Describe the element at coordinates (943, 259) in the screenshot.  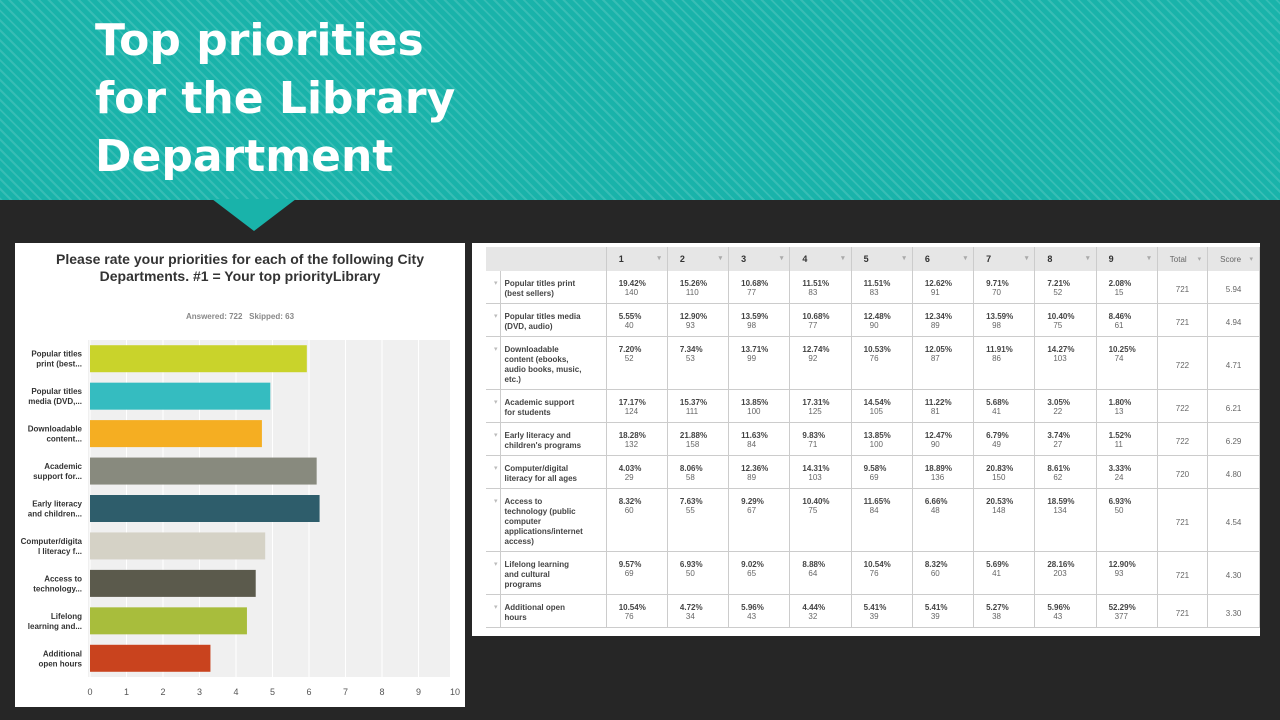
I see `column-header-rank-6: 6 ▾` at that location.